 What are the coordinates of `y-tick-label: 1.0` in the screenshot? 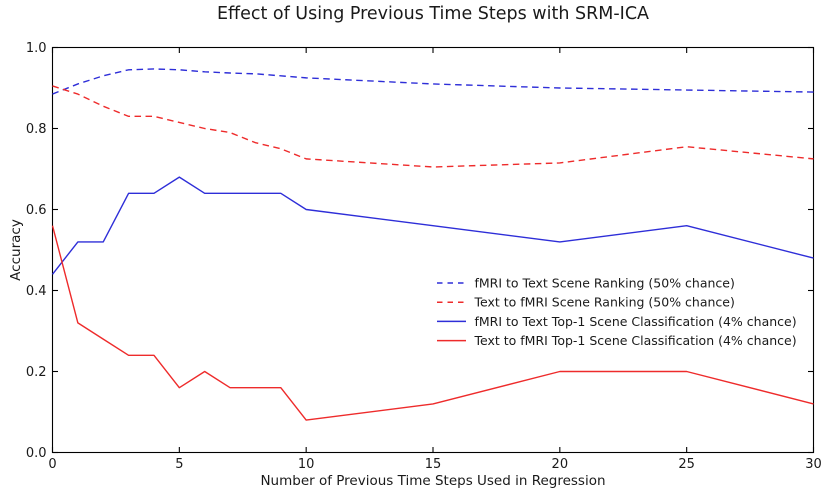 It's located at (36, 48).